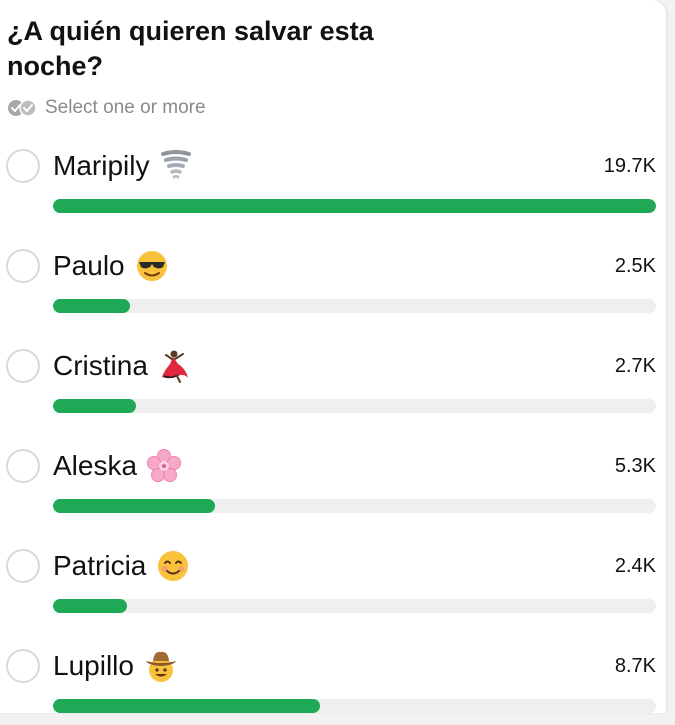 The width and height of the screenshot is (675, 725). I want to click on smiling-face-icon, so click(173, 566).